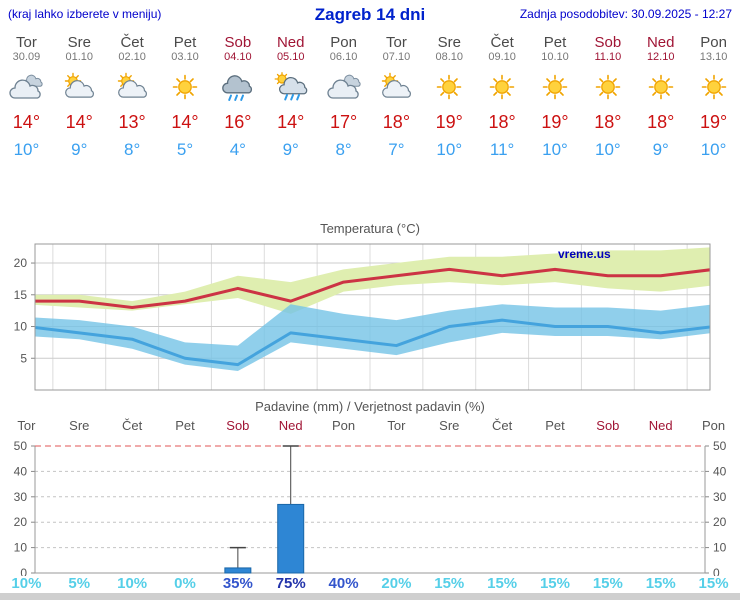  What do you see at coordinates (502, 425) in the screenshot?
I see `precip-day-label: Čet` at bounding box center [502, 425].